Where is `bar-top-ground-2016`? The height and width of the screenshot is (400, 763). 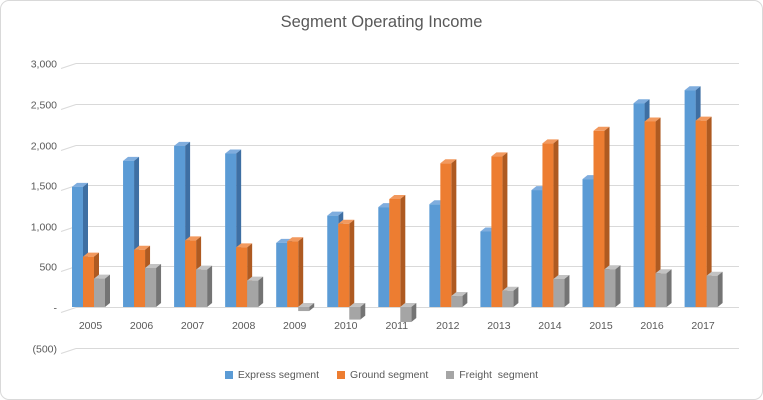 bar-top-ground-2016 is located at coordinates (652, 119).